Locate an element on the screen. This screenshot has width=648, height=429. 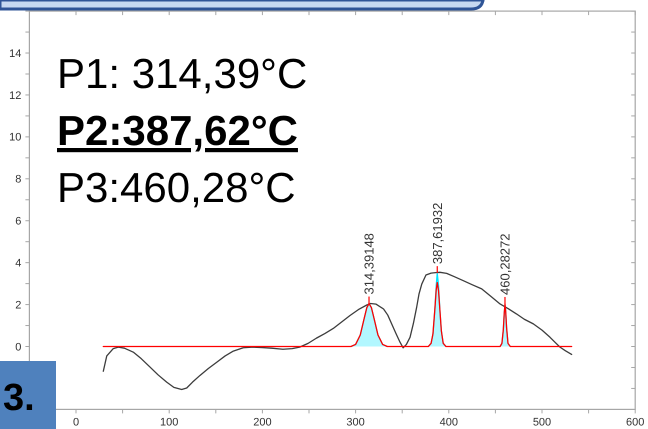
annotation: P2:387,62°C is located at coordinates (177, 130).